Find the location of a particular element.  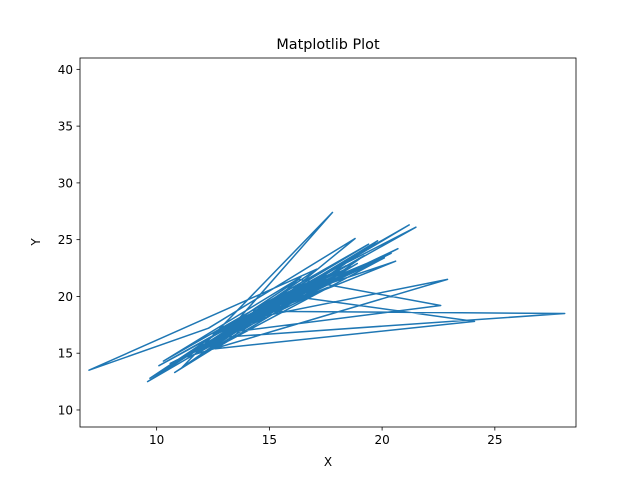

y-tick-label: 30 is located at coordinates (65, 183).